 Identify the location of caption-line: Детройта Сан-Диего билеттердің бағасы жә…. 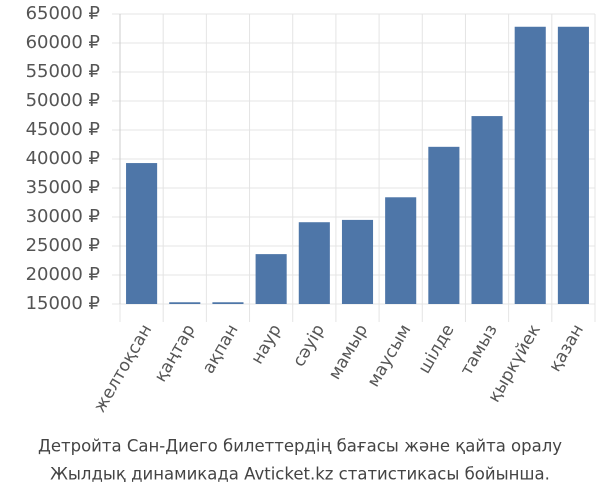
(300, 446).